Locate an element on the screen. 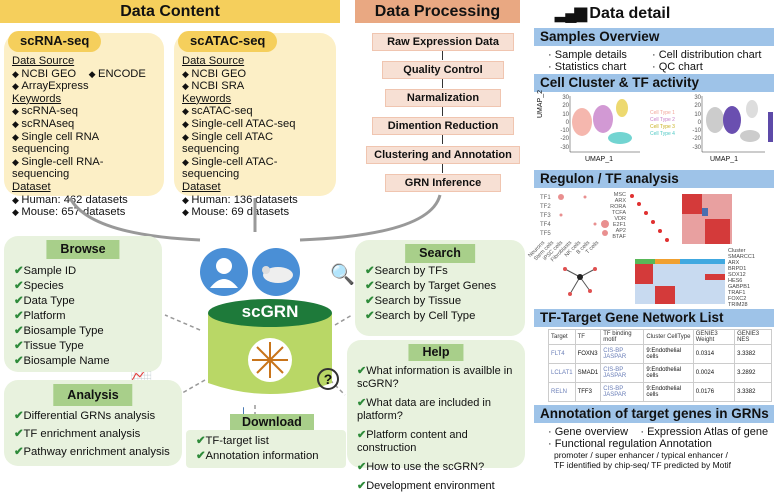 The width and height of the screenshot is (774, 493). keyword: Single-cell ATAC-sequencing is located at coordinates (256, 168).